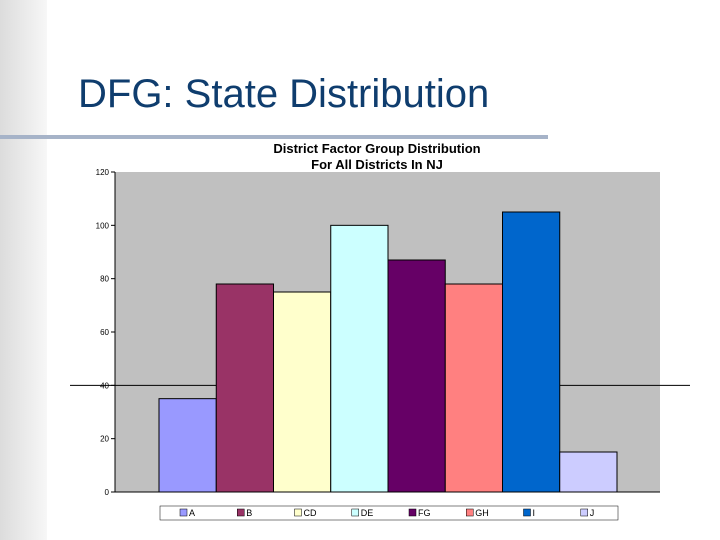  Describe the element at coordinates (531, 352) in the screenshot. I see `bar-i` at that location.